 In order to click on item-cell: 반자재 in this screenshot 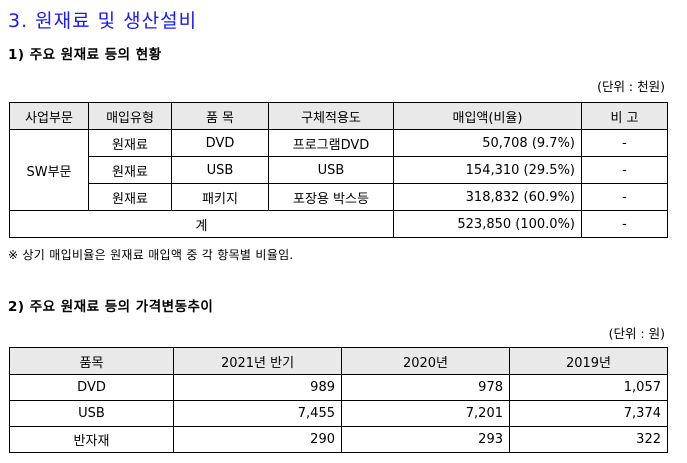, I will do `click(91, 439)`.